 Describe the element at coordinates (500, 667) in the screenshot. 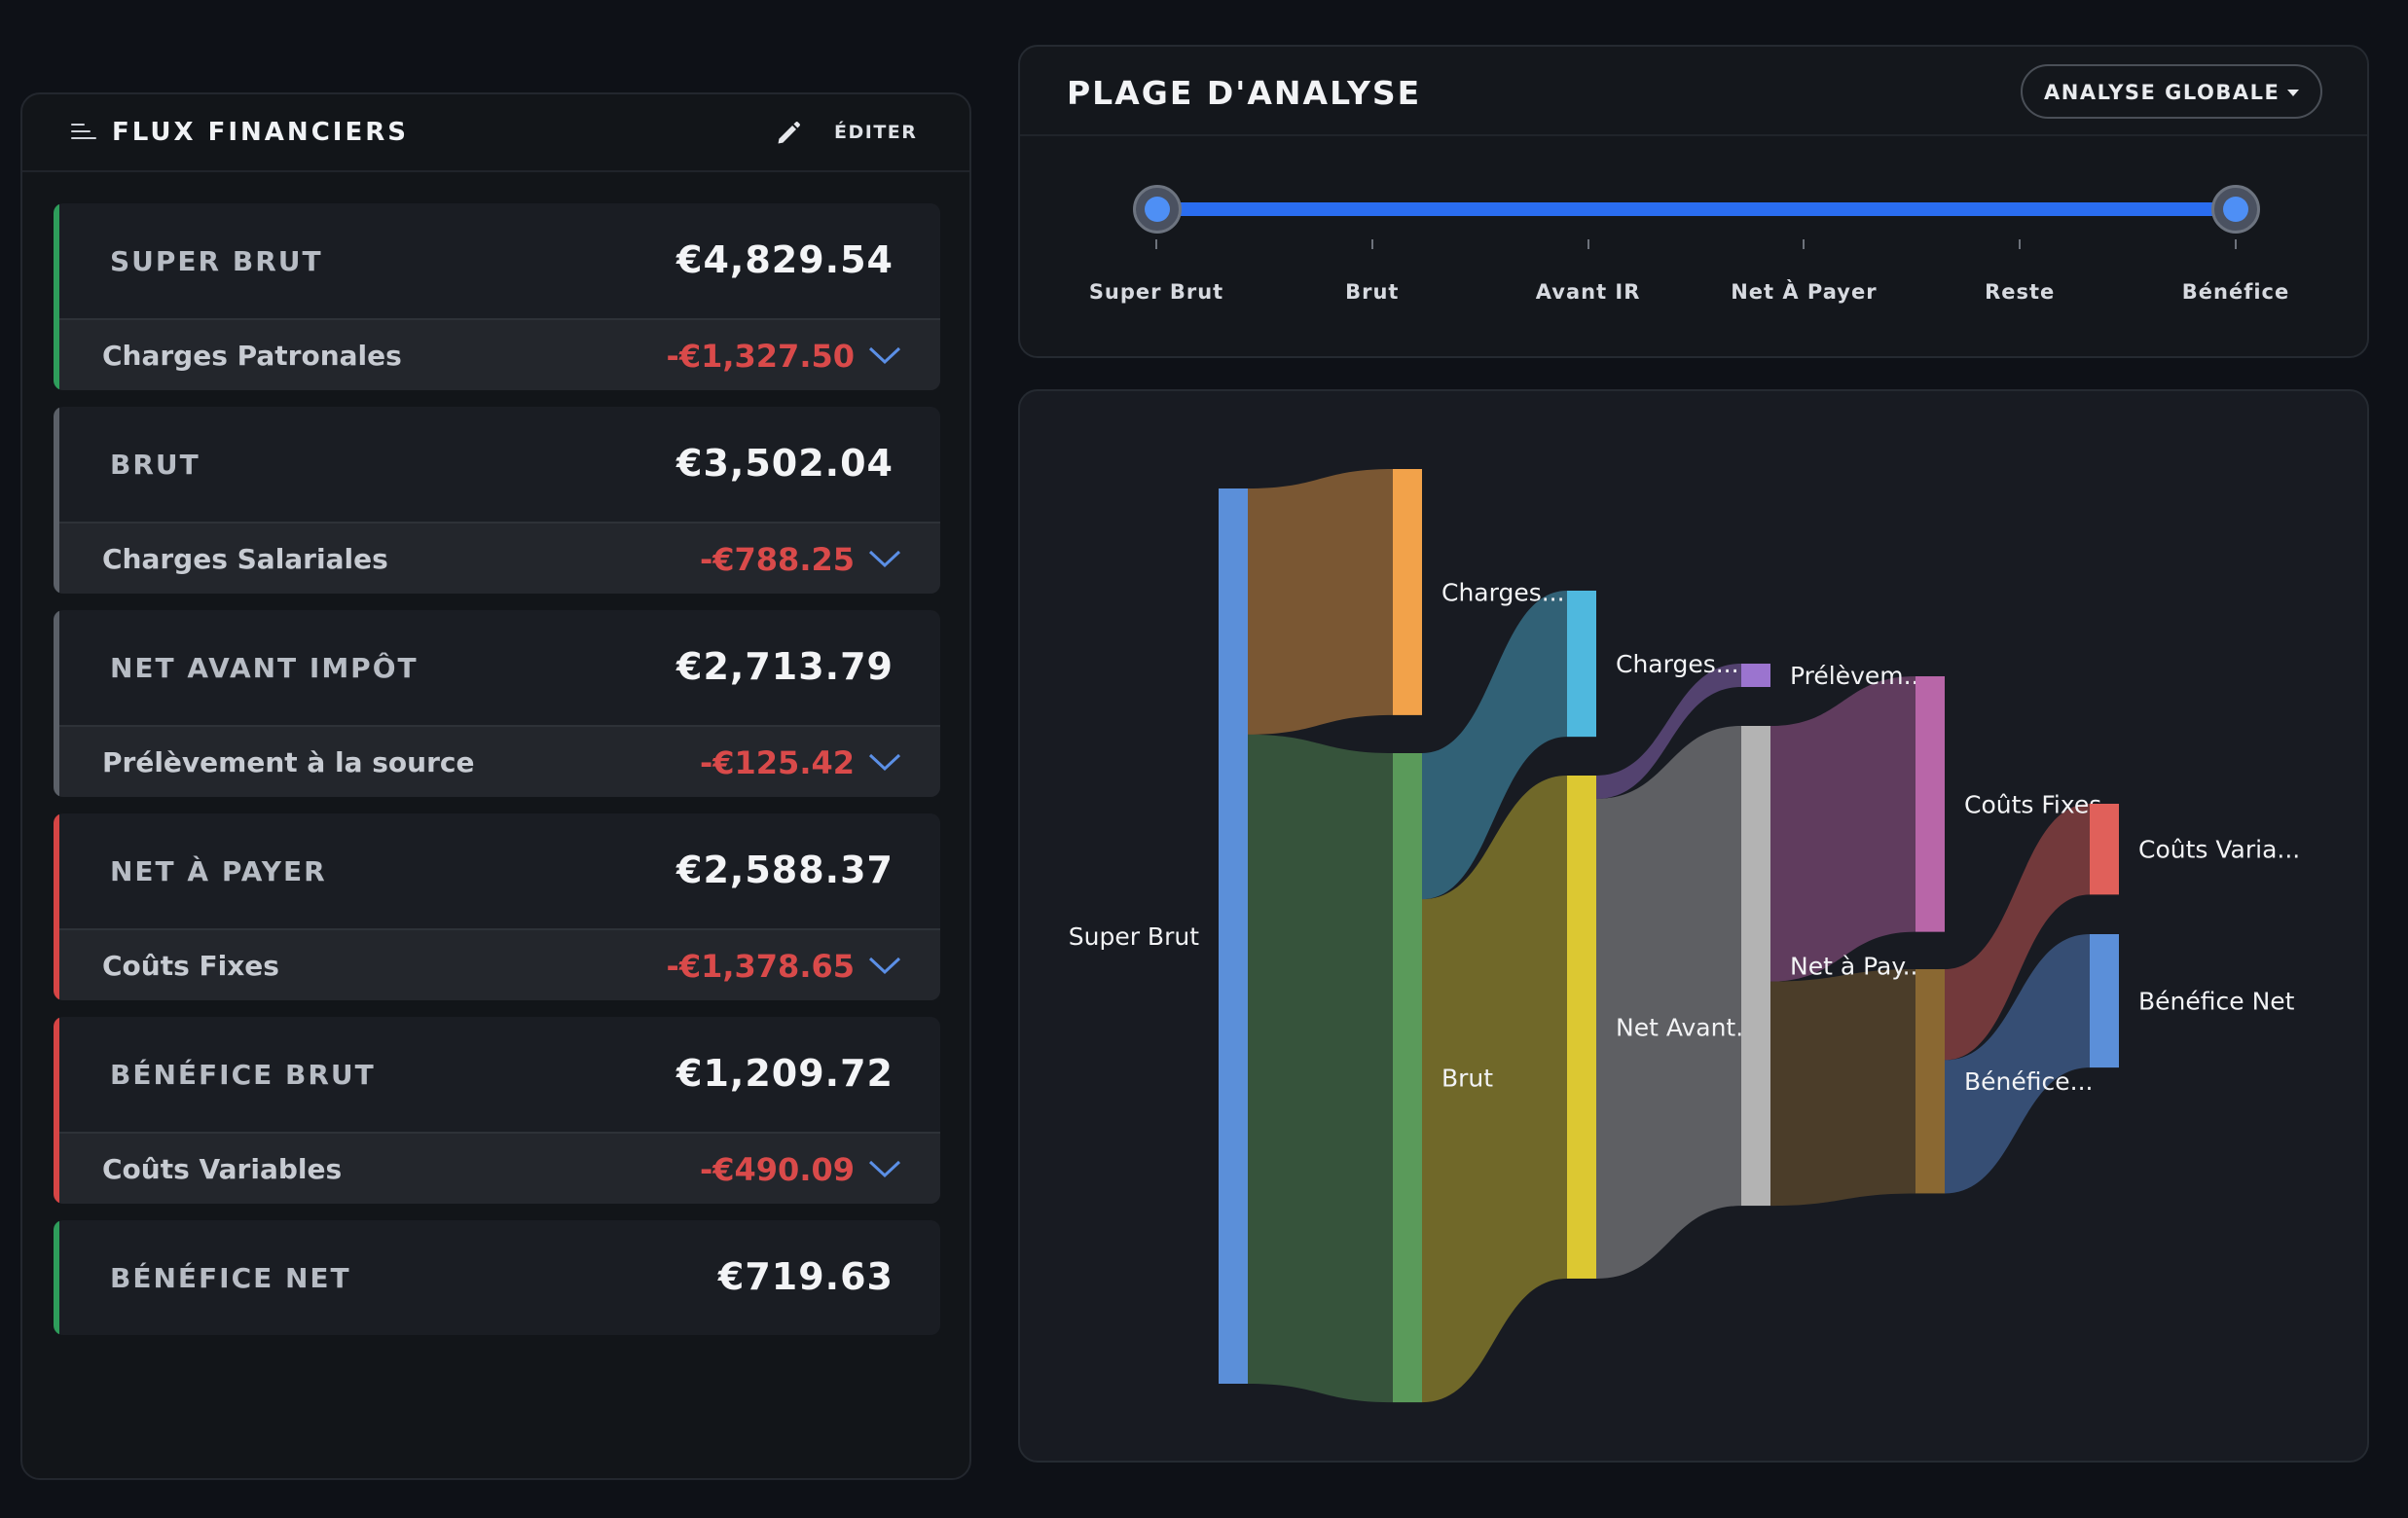

I see `card-header: NET AVANT IMPÔT €2,713.79` at that location.